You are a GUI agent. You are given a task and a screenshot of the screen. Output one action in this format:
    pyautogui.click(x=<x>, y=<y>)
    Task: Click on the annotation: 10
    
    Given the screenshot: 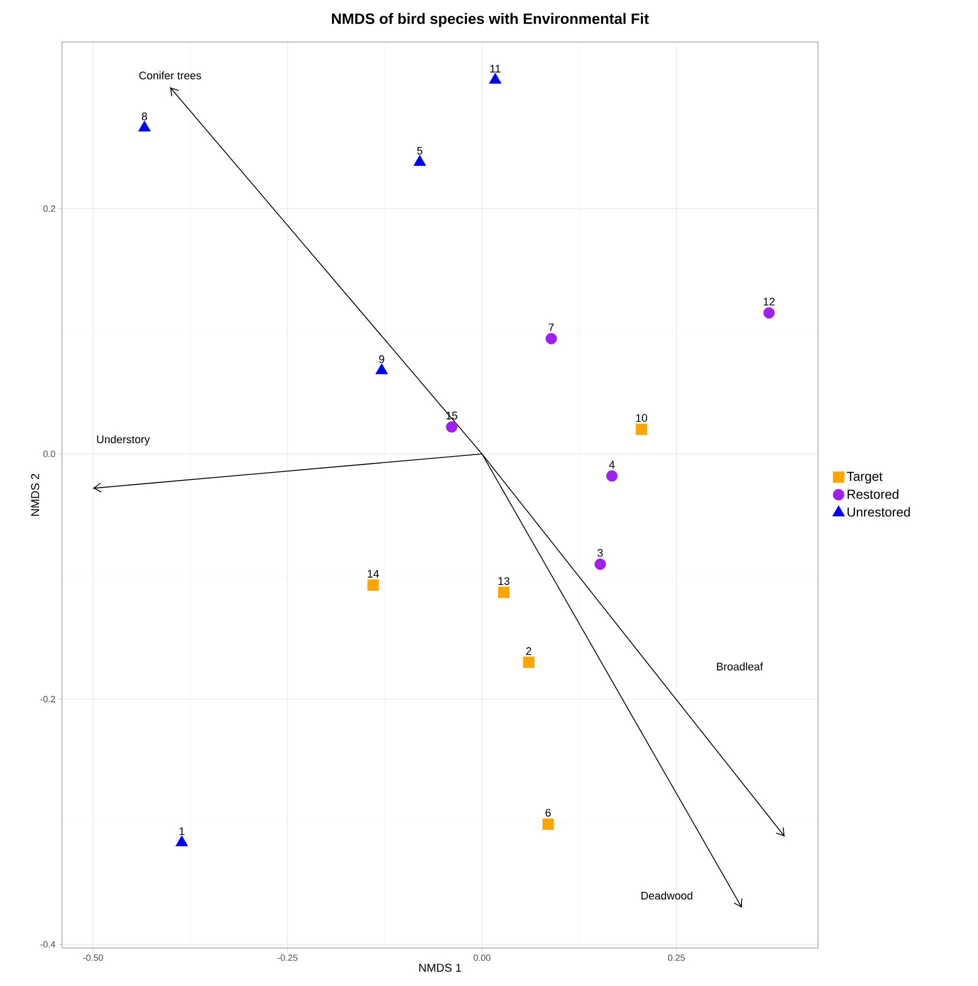 What is the action you would take?
    pyautogui.click(x=642, y=418)
    